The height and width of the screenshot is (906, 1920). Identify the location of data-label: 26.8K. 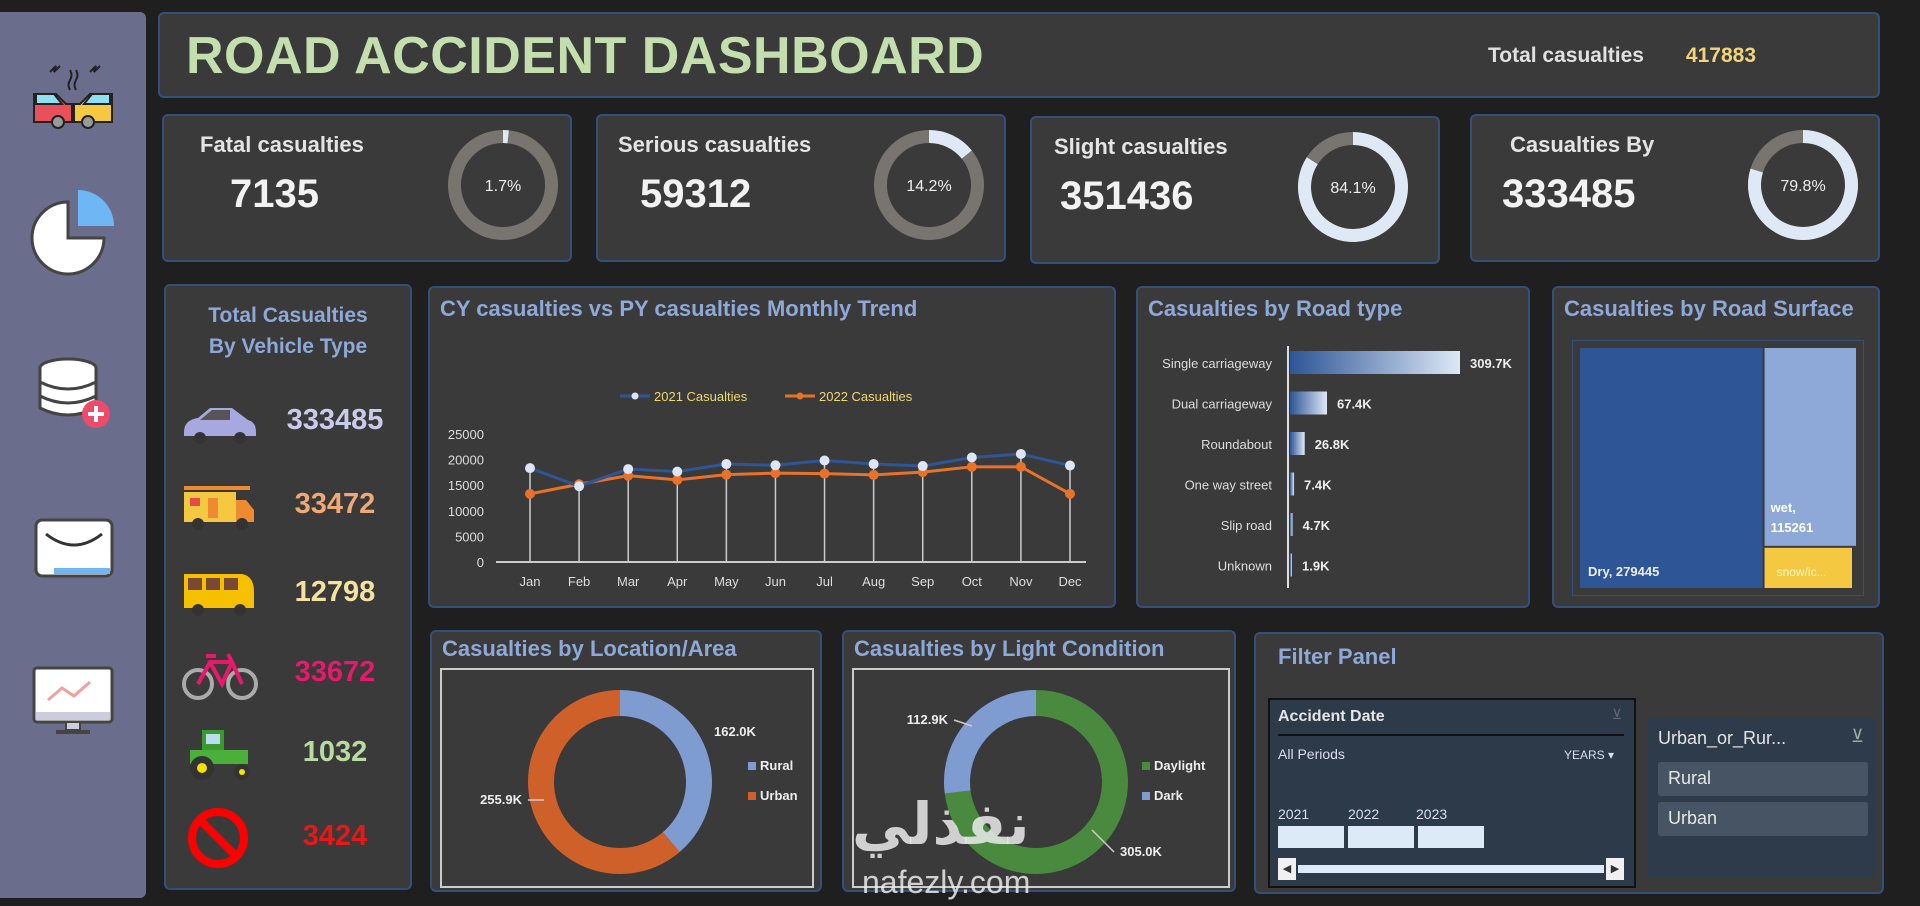
(1332, 444).